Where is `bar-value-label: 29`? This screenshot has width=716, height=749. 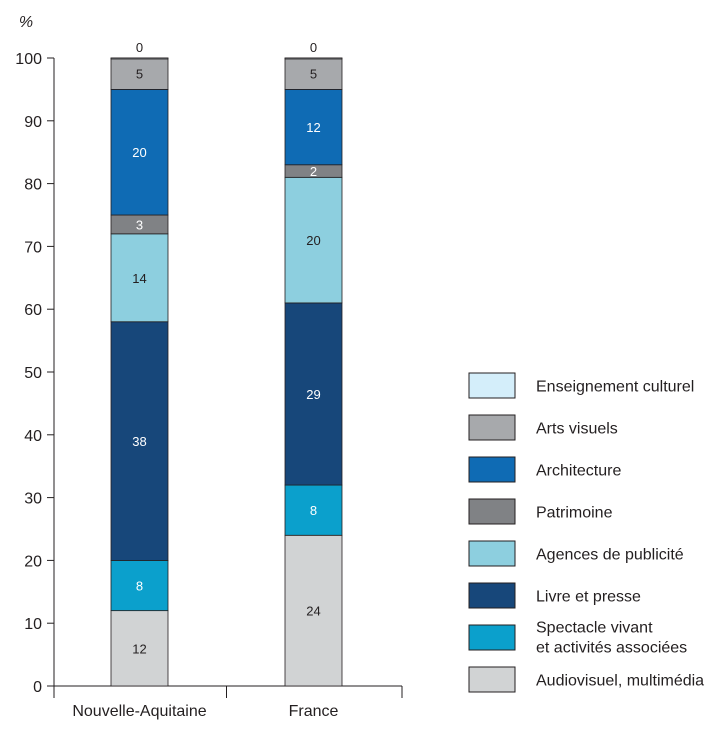 bar-value-label: 29 is located at coordinates (313, 394).